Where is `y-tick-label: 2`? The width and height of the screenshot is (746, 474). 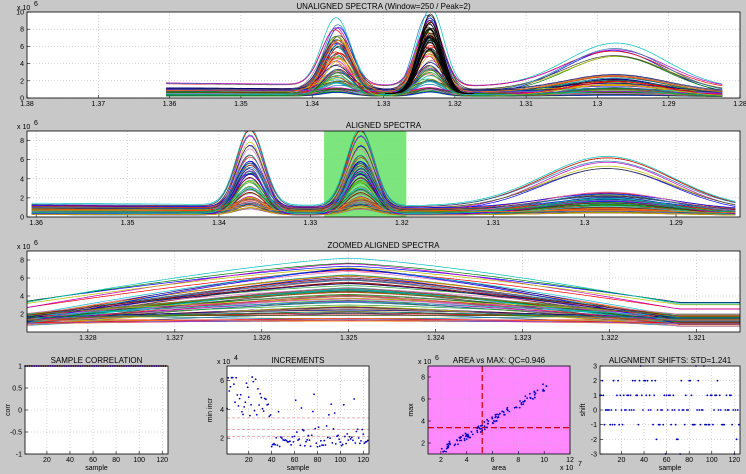 y-tick-label: 2 is located at coordinates (22, 81).